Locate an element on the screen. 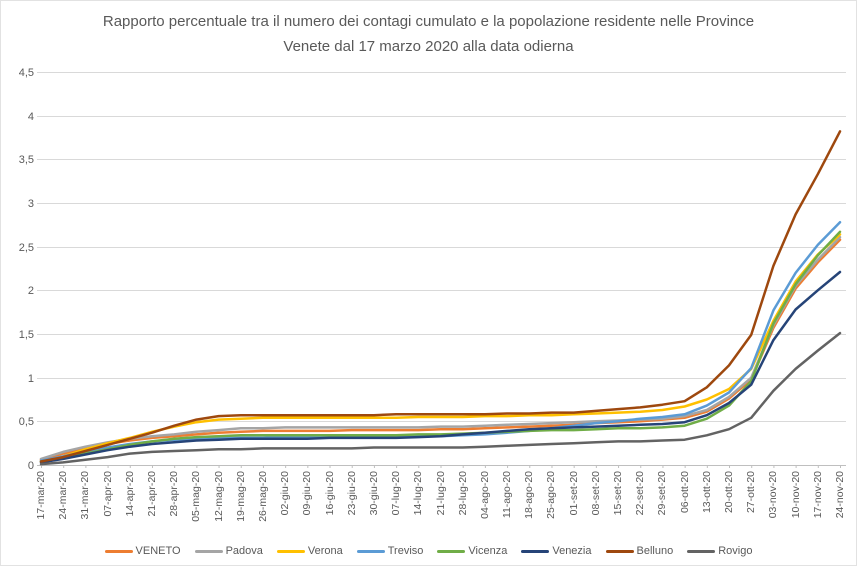 This screenshot has height=566, width=857. y-tick-label: 0 is located at coordinates (30, 465).